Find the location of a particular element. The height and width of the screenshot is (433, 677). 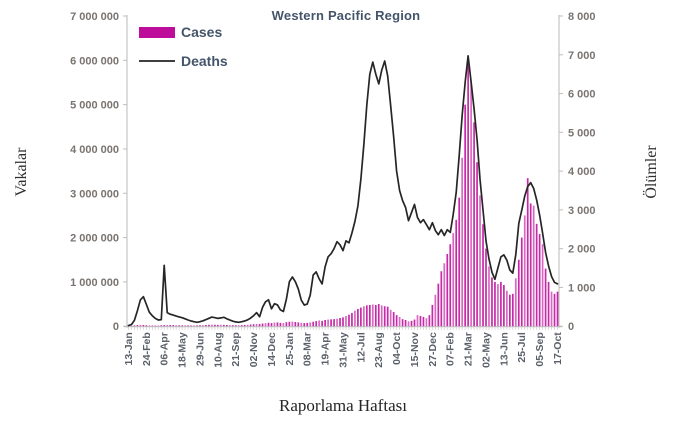

x-axis-tick-label: 21-Sep is located at coordinates (236, 349).